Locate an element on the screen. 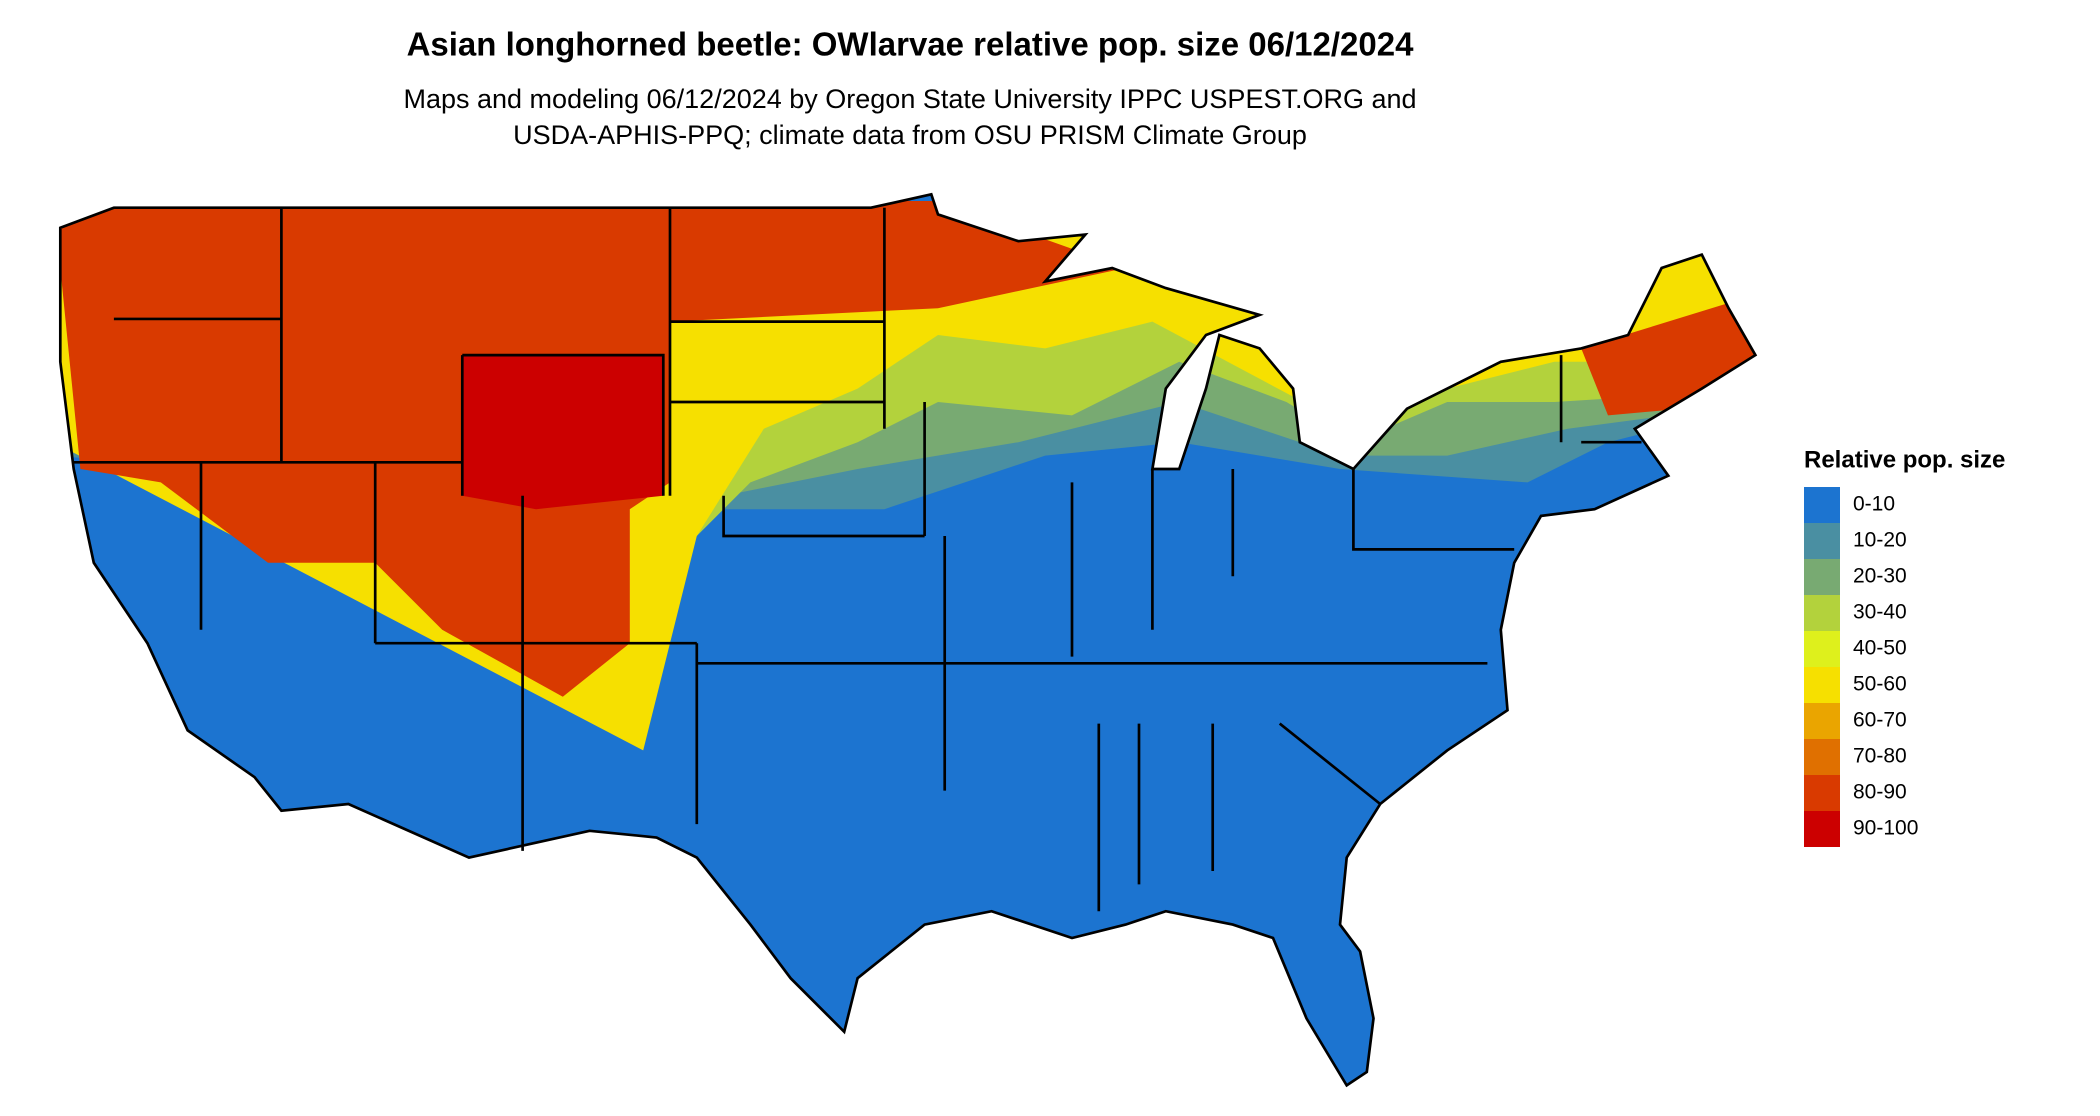 The image size is (2100, 1116). legend-label: 60-70 is located at coordinates (1880, 720).